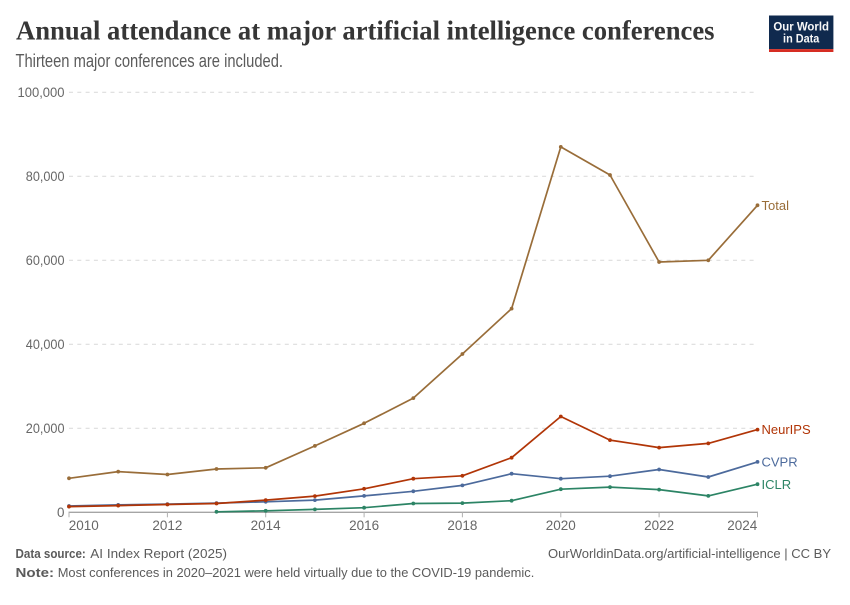 The image size is (850, 605). Describe the element at coordinates (60, 512) in the screenshot. I see `svg-text: 0` at that location.